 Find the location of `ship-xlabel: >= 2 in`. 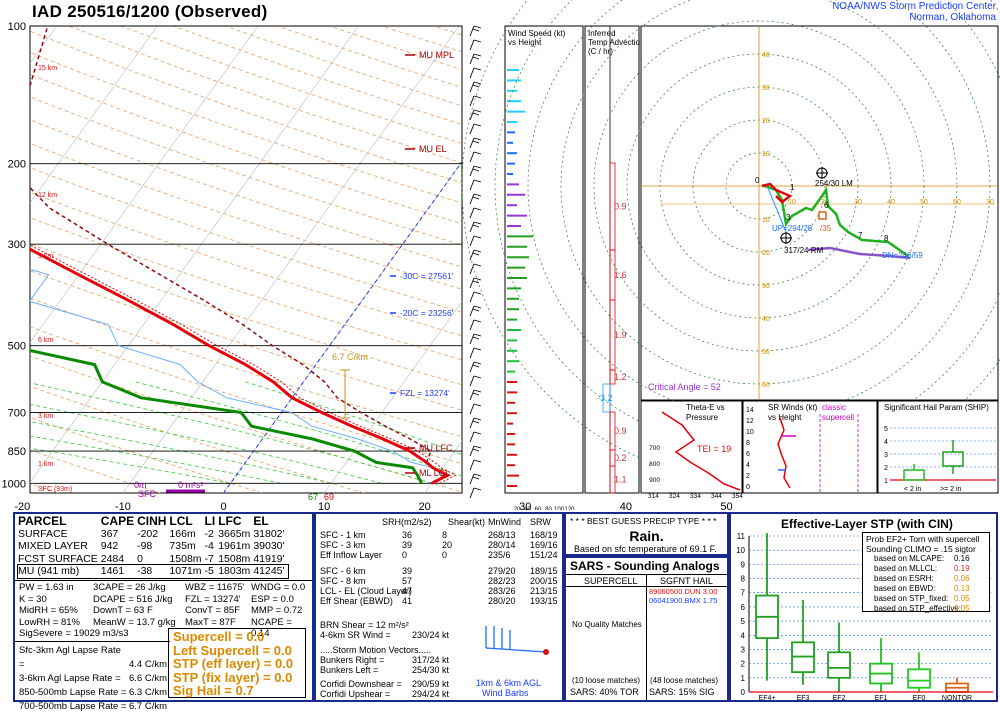

ship-xlabel: >= 2 in is located at coordinates (951, 489).